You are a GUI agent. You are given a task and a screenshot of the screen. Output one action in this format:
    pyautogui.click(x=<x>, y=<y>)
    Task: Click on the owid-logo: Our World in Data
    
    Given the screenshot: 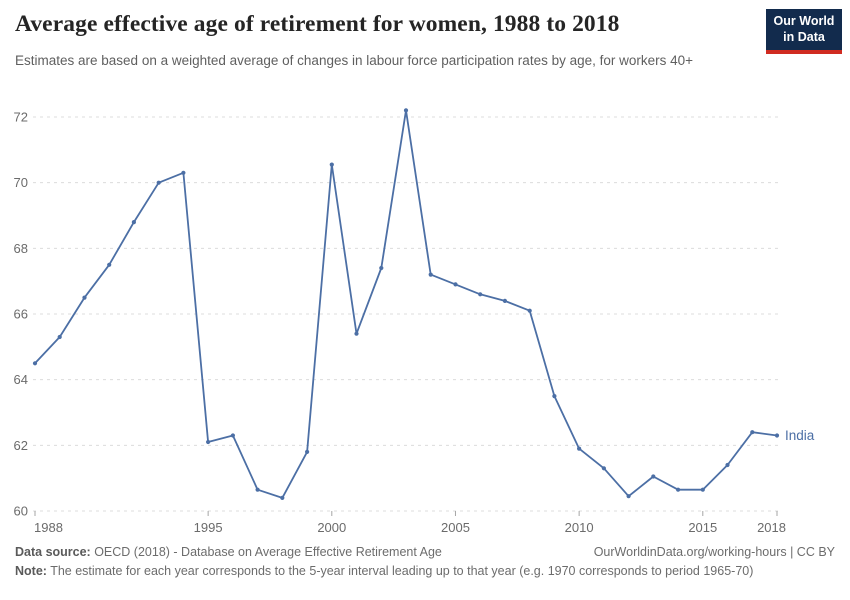 What is the action you would take?
    pyautogui.click(x=804, y=32)
    